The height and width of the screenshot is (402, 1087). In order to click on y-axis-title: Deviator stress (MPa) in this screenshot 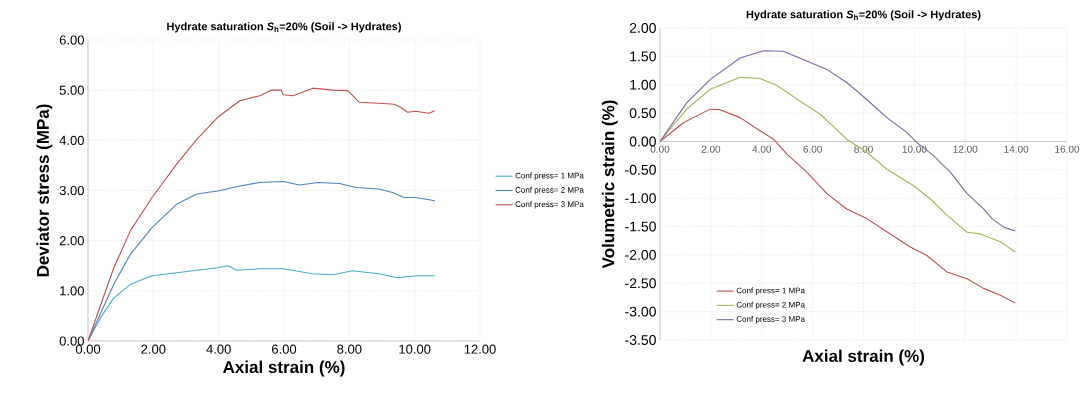, I will do `click(44, 190)`.